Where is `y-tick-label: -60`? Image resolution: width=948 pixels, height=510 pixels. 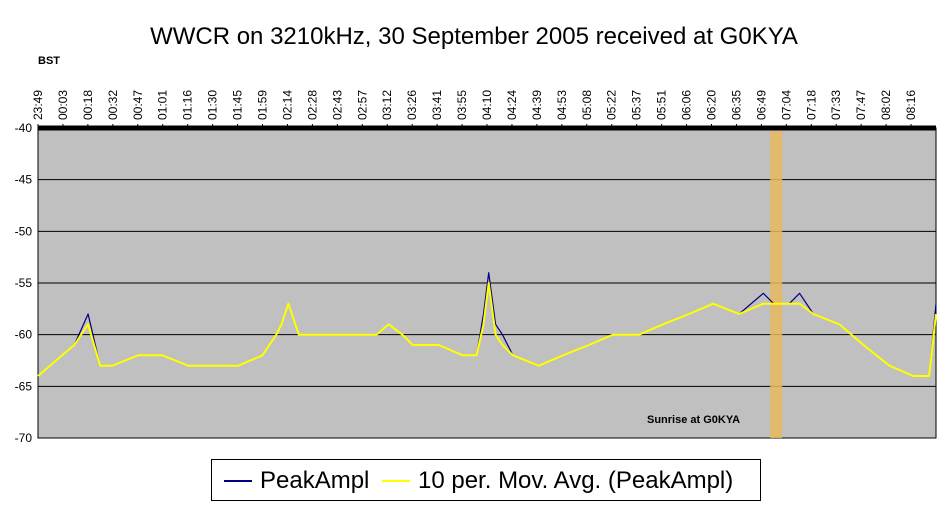
y-tick-label: -60 is located at coordinates (24, 335).